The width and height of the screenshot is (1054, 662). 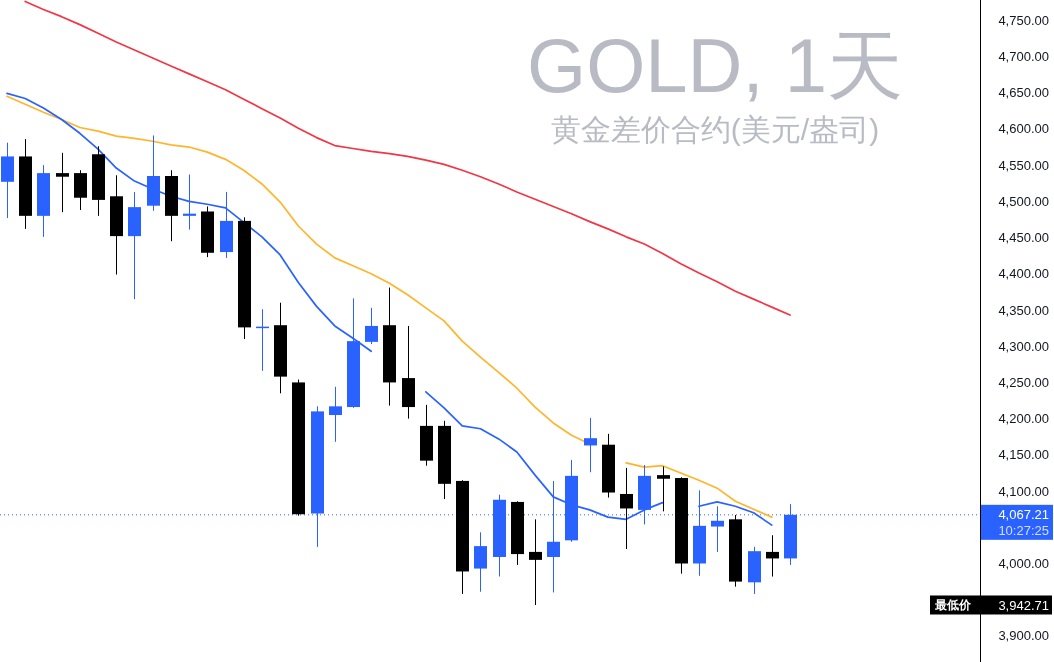 What do you see at coordinates (1023, 129) in the screenshot?
I see `y-tick-label: 4,600.00` at bounding box center [1023, 129].